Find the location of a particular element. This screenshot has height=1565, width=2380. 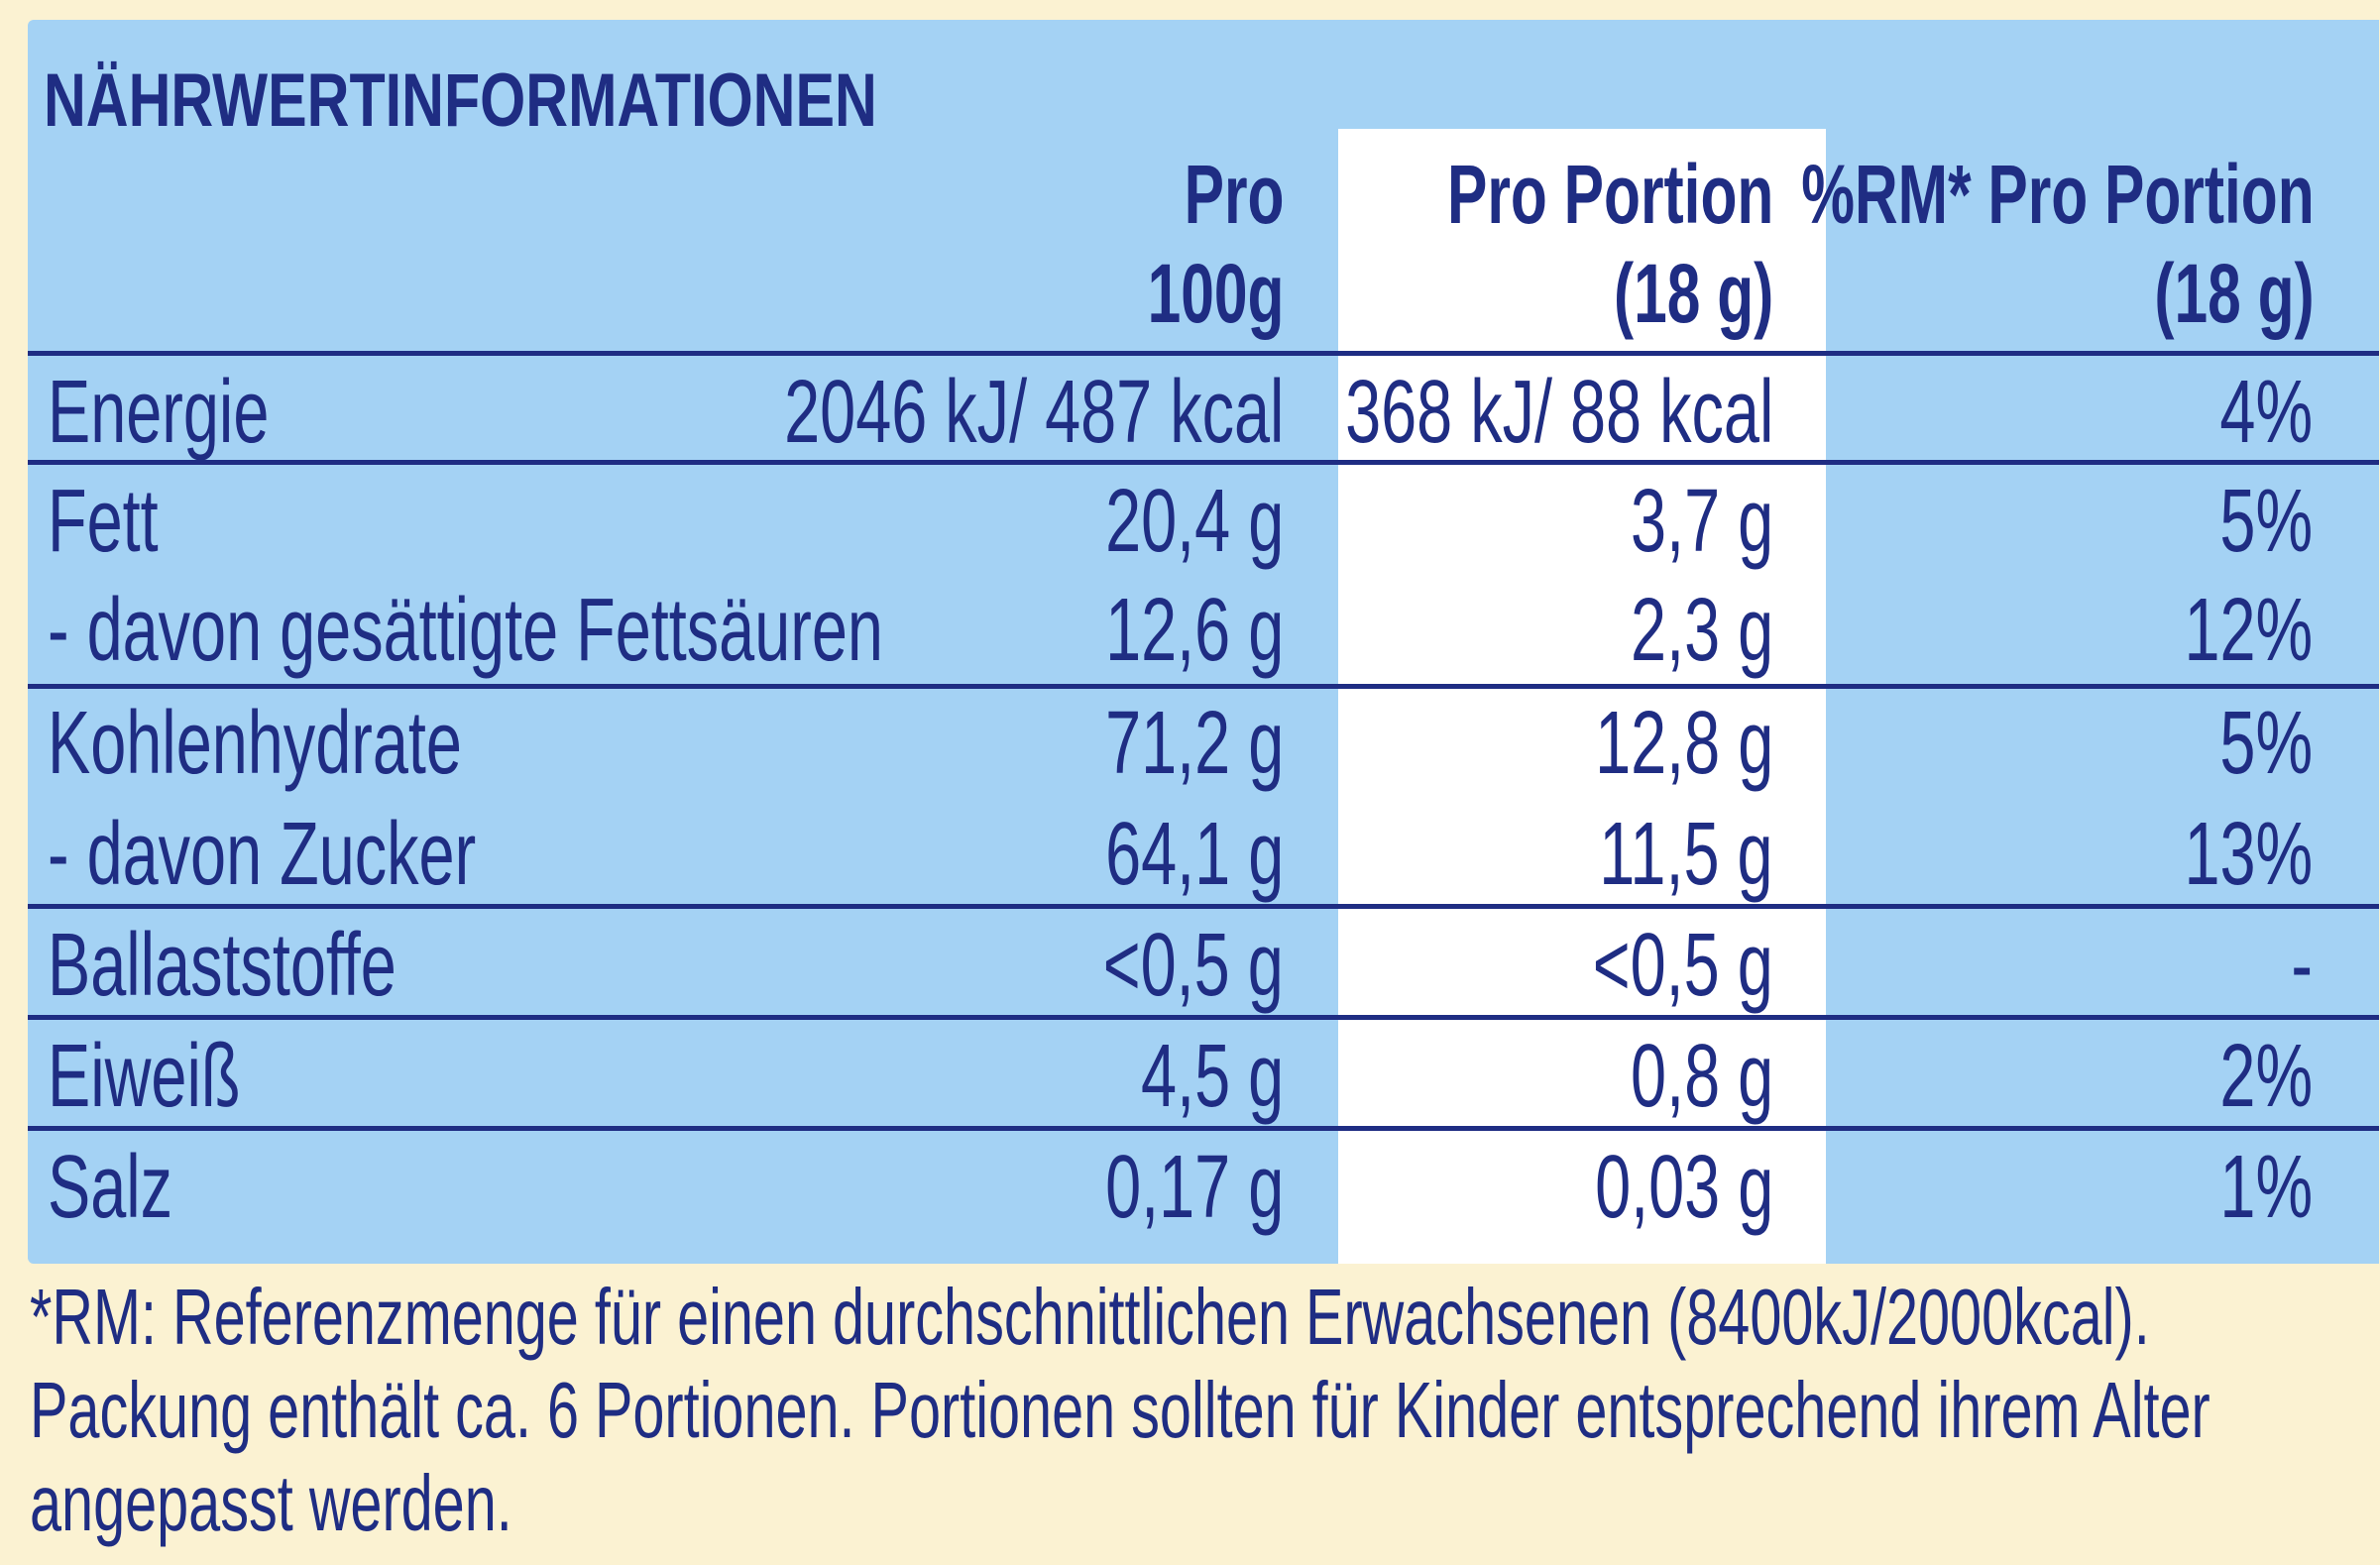

divider-kohlenhydrate is located at coordinates (1203, 906).